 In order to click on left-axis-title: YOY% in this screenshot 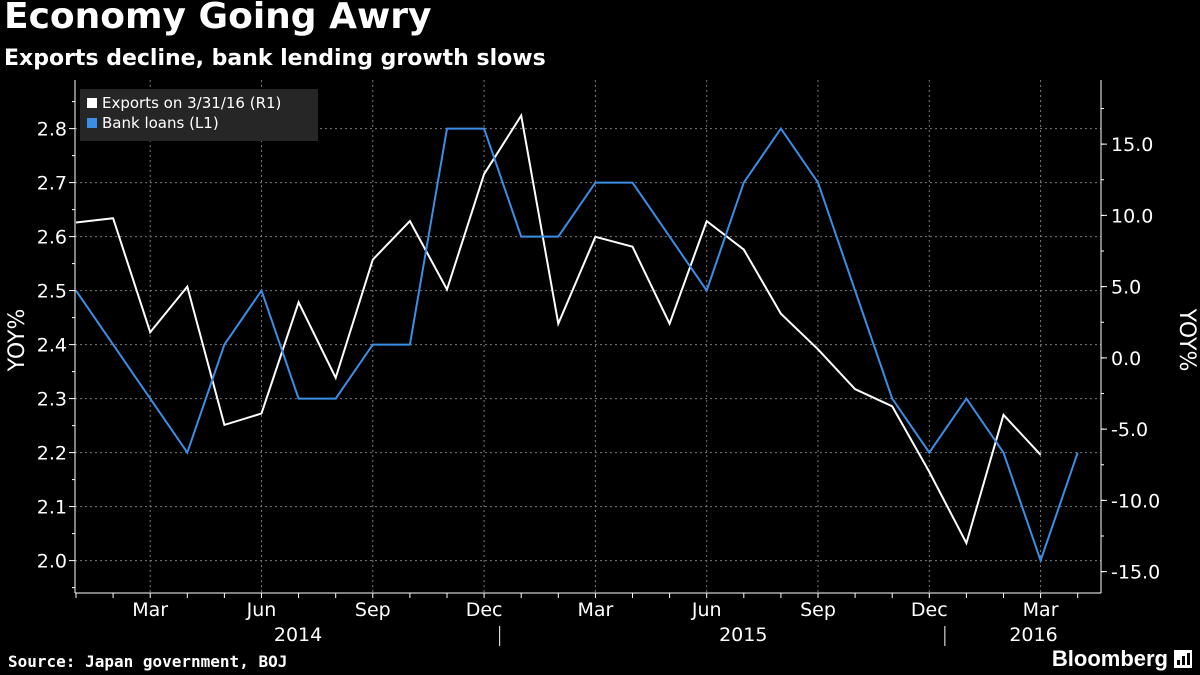, I will do `click(17, 341)`.